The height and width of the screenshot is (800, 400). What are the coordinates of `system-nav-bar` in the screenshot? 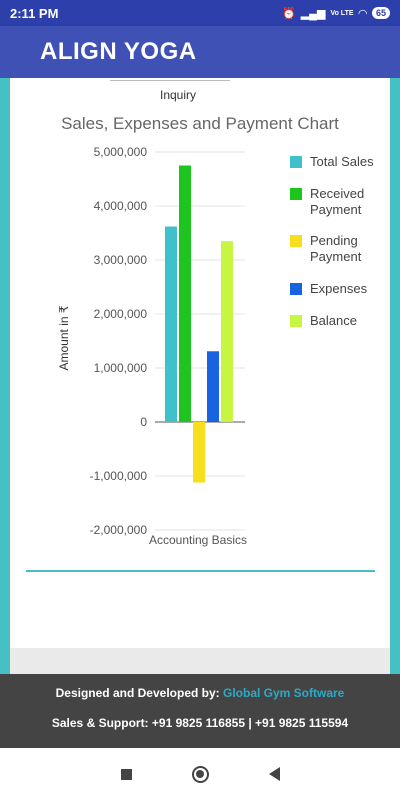 It's located at (200, 774).